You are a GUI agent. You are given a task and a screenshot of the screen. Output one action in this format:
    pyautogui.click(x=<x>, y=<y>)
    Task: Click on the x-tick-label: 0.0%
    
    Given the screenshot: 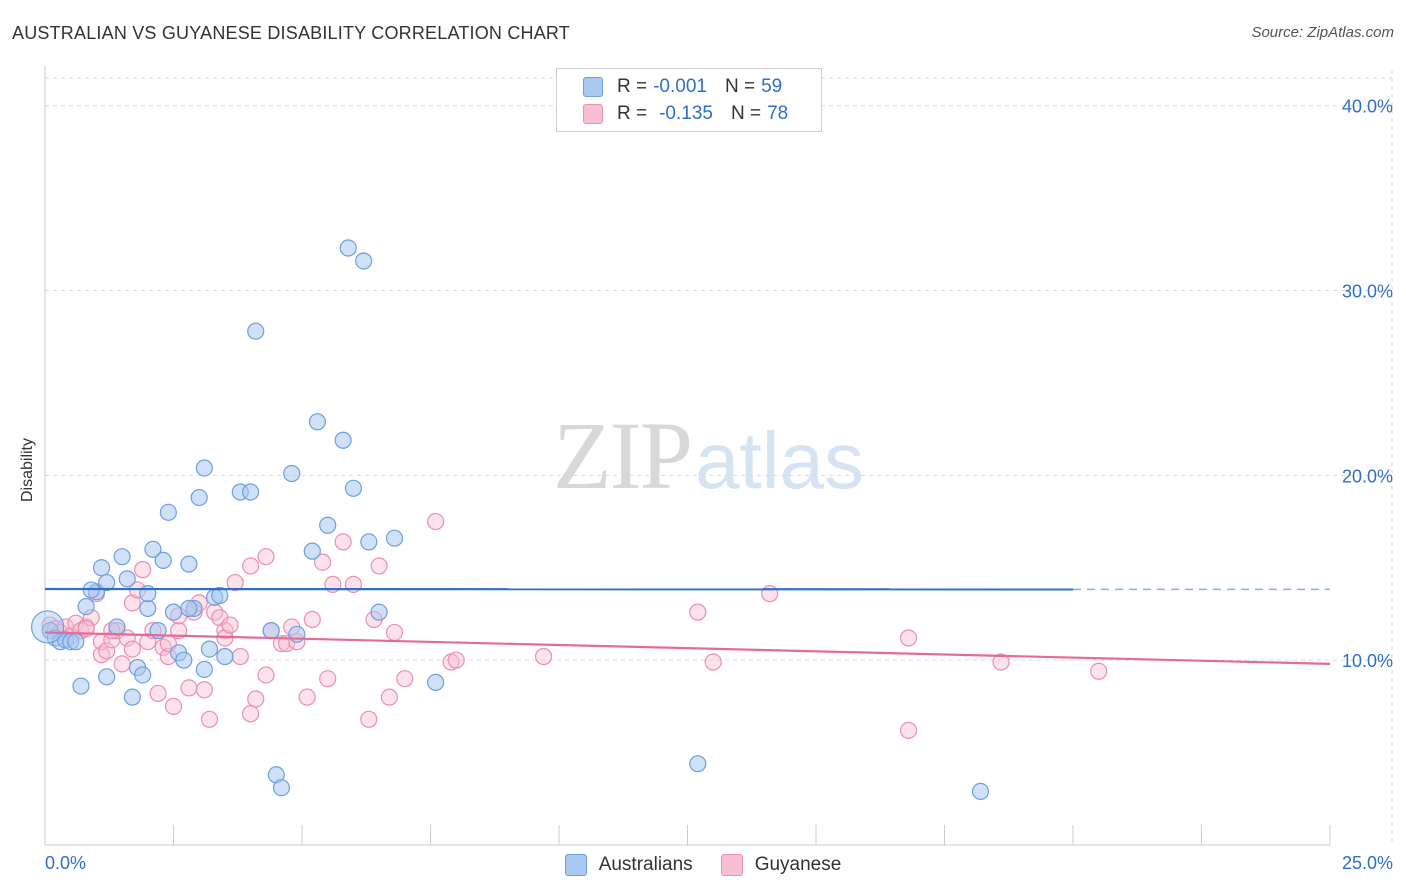 What is the action you would take?
    pyautogui.click(x=65, y=863)
    